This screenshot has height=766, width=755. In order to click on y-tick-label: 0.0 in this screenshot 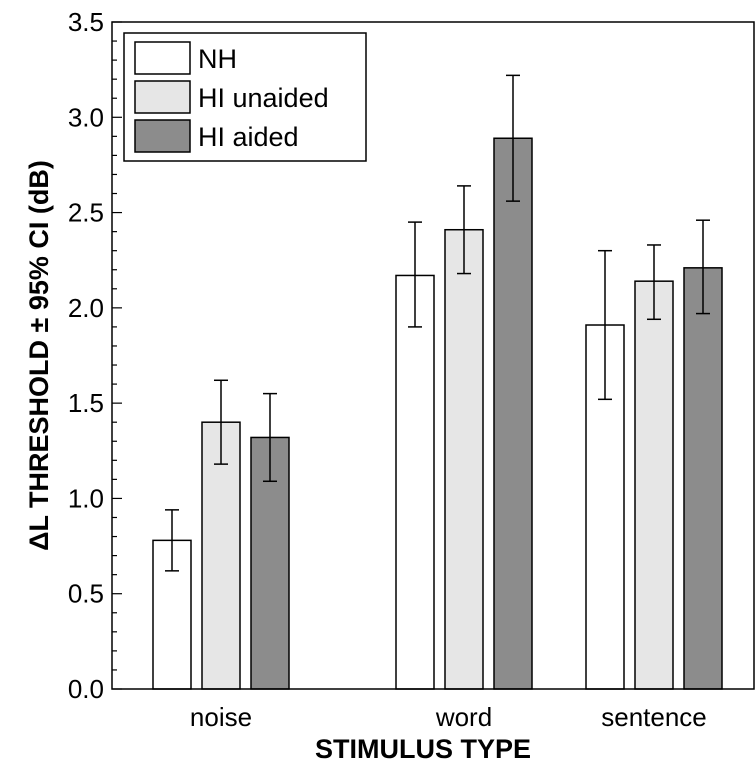, I will do `click(86, 689)`.